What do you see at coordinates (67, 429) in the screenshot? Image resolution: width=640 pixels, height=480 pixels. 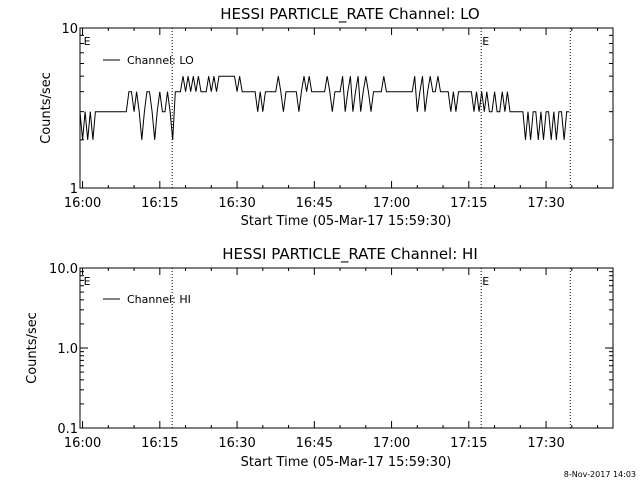 I see `y-tick-label: 0.1` at bounding box center [67, 429].